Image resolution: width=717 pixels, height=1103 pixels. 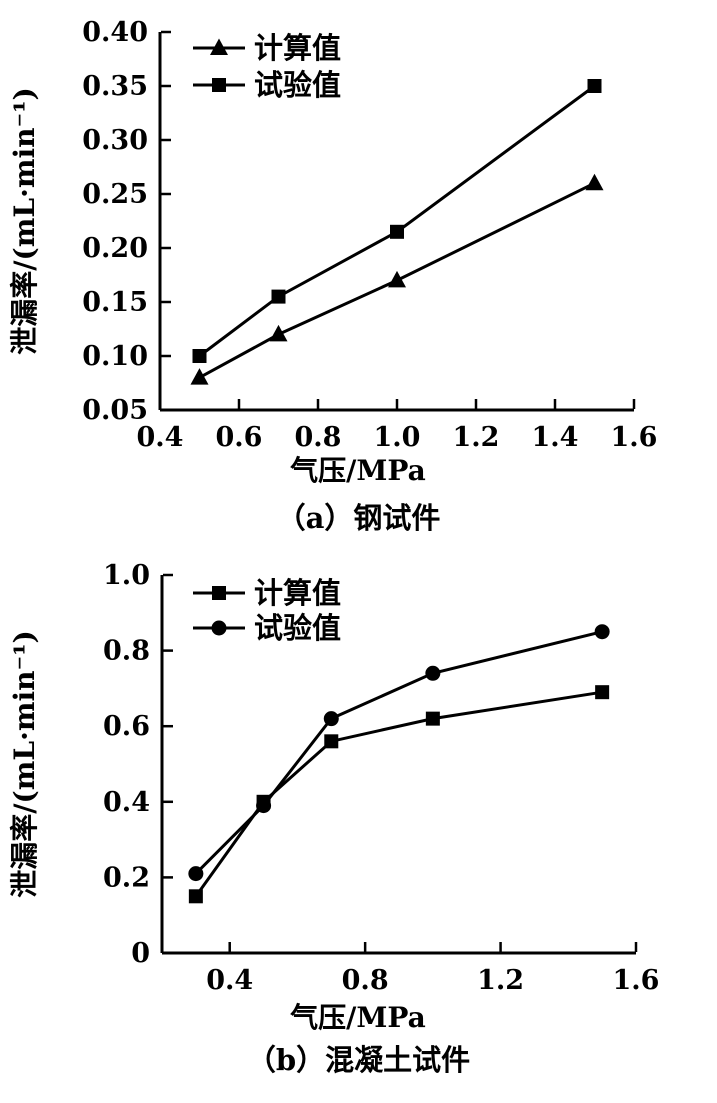 I want to click on y-tick-label: 0.10, so click(x=115, y=356).